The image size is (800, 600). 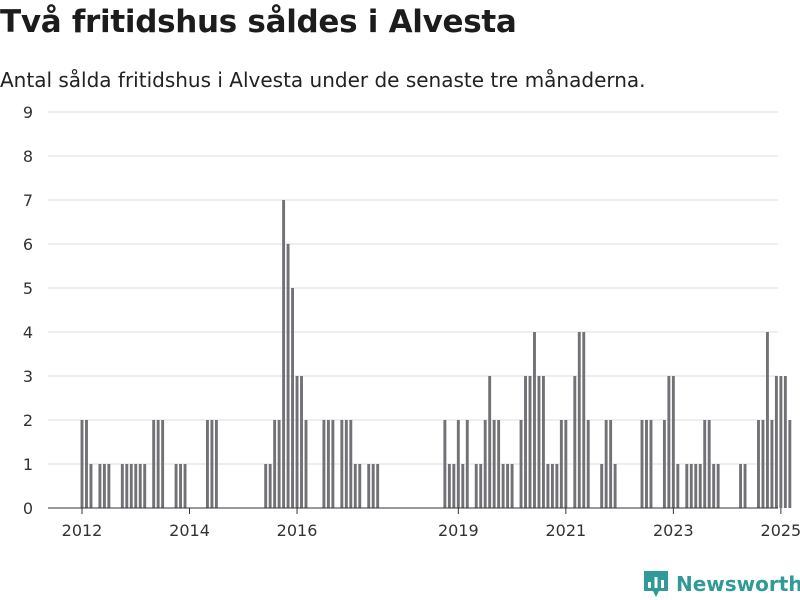 I want to click on y-tick-label: 0, so click(x=28, y=508).